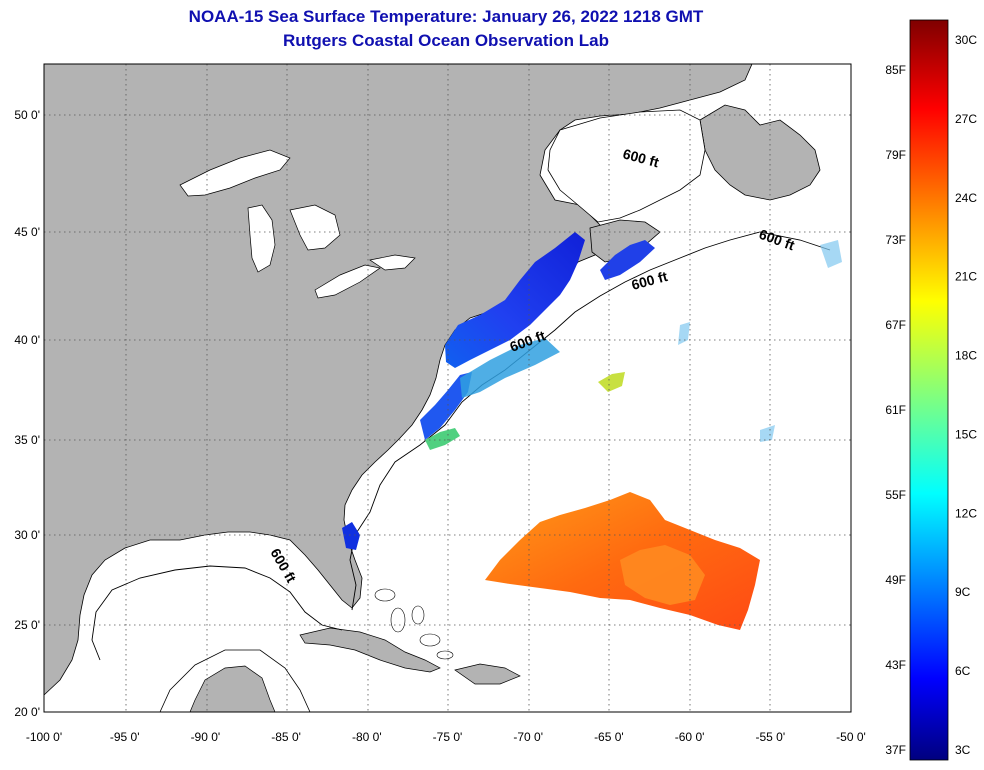 The image size is (984, 770). What do you see at coordinates (27, 440) in the screenshot?
I see `lat-label: 35 0'` at bounding box center [27, 440].